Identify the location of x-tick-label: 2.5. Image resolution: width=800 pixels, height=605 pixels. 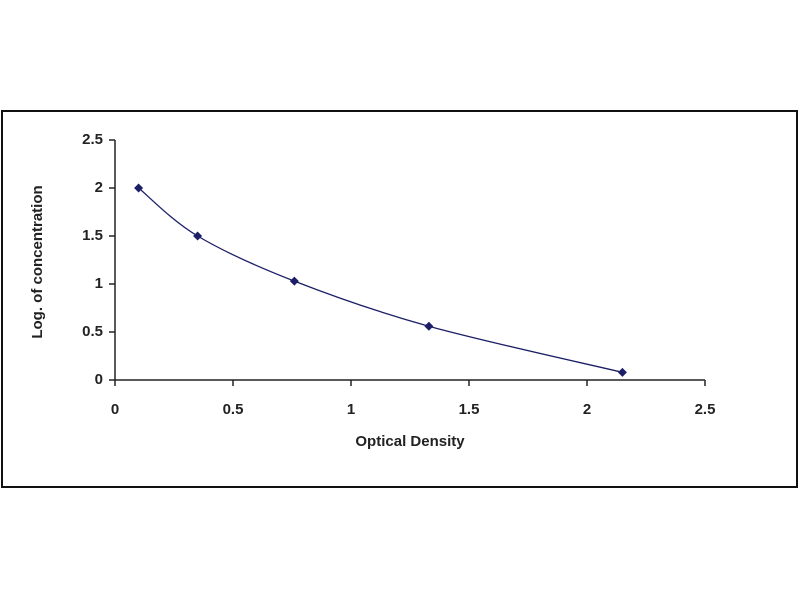
(705, 409).